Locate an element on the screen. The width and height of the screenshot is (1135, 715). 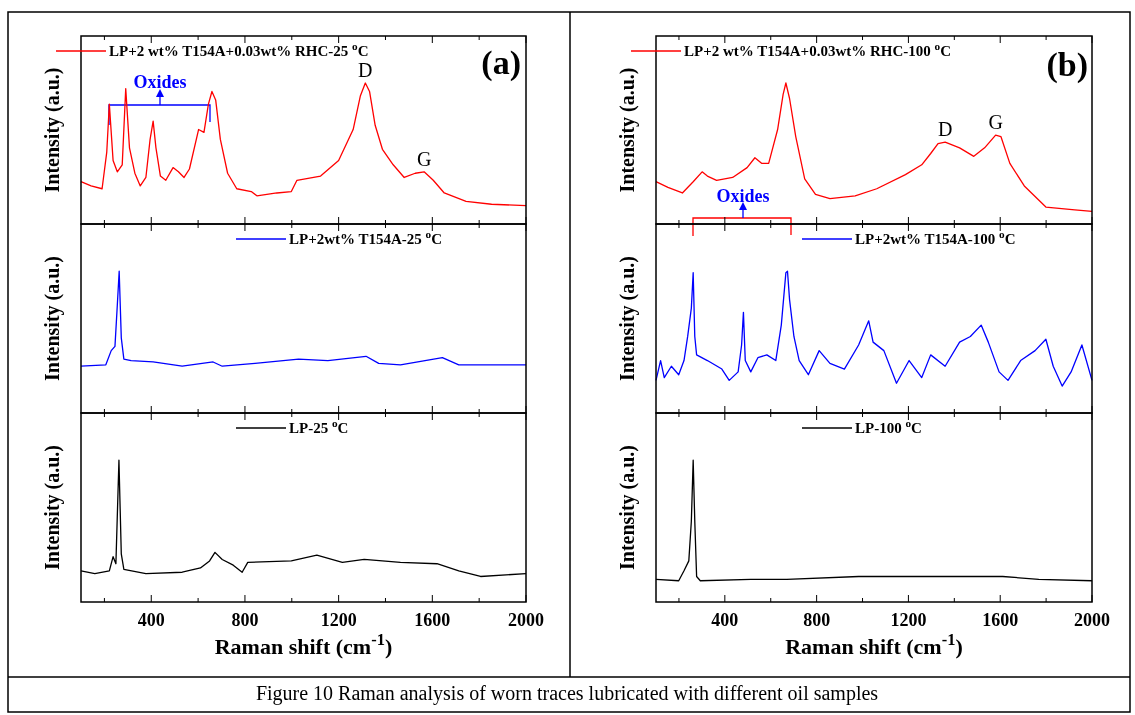
legend-label: LP+2 wt% T154A+0.03wt% RHC-25 $^{o}$C is located at coordinates (239, 49).